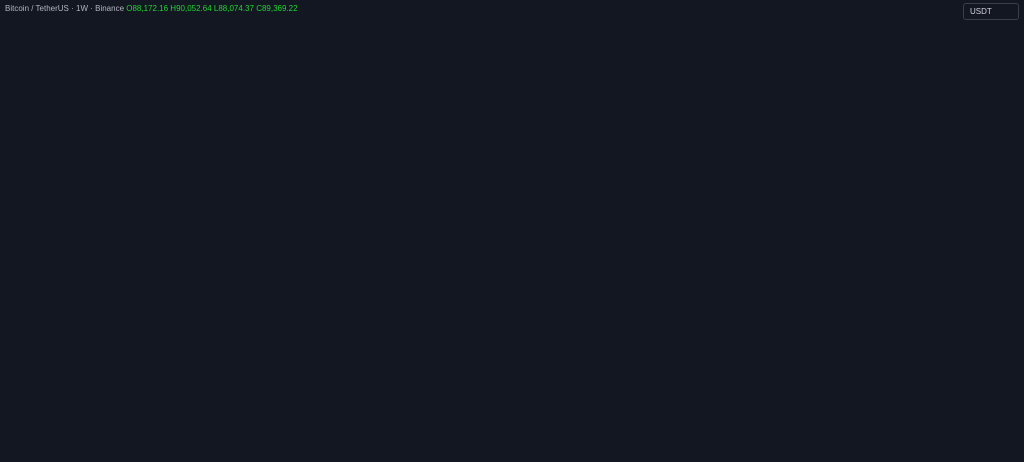 The width and height of the screenshot is (1024, 462). Describe the element at coordinates (852, 106) in the screenshot. I see `annotation-text: hike (?)` at that location.